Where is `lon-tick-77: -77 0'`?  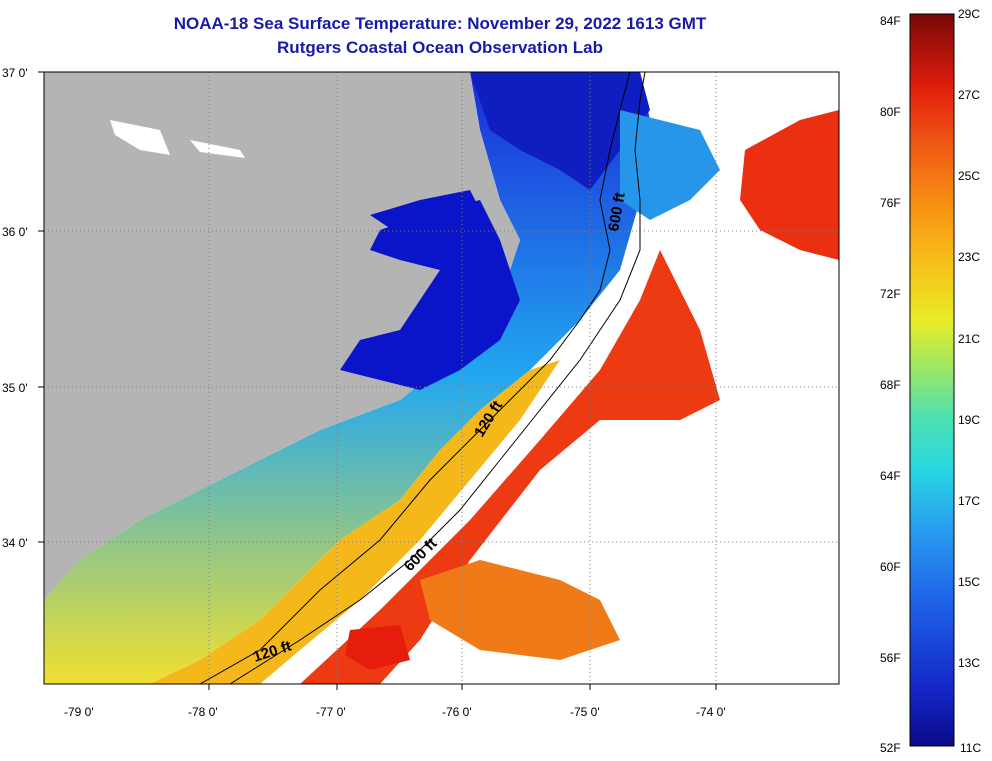
lon-tick-77: -77 0' is located at coordinates (331, 712).